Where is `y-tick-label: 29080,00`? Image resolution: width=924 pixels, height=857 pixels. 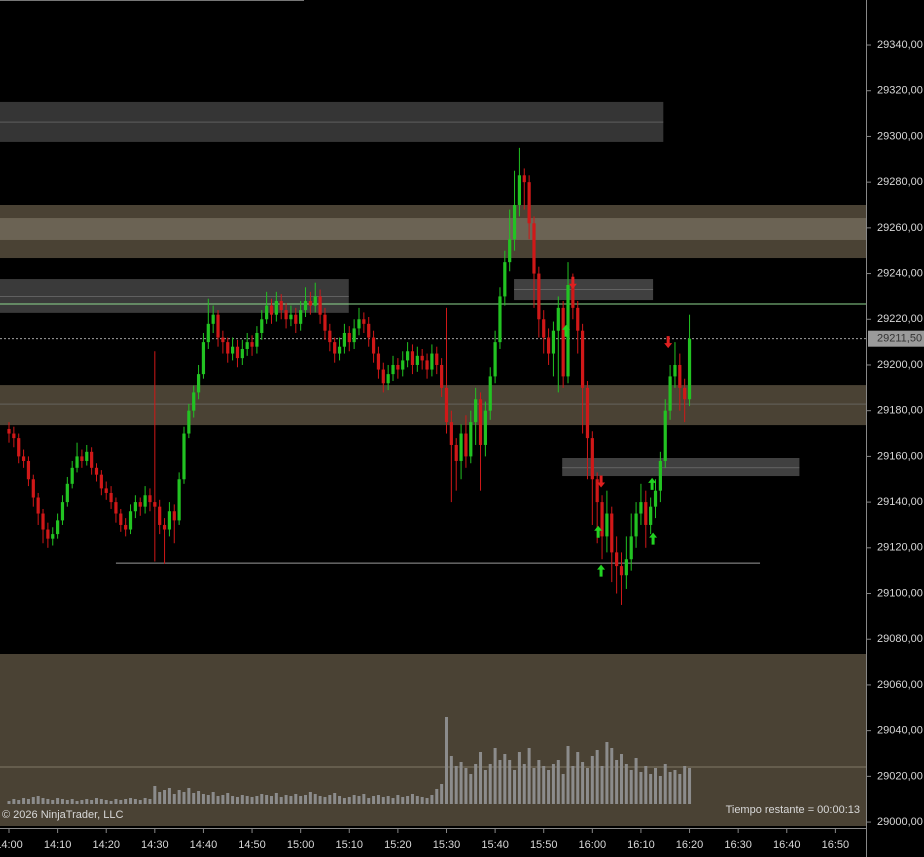
y-tick-label: 29080,00 is located at coordinates (900, 639).